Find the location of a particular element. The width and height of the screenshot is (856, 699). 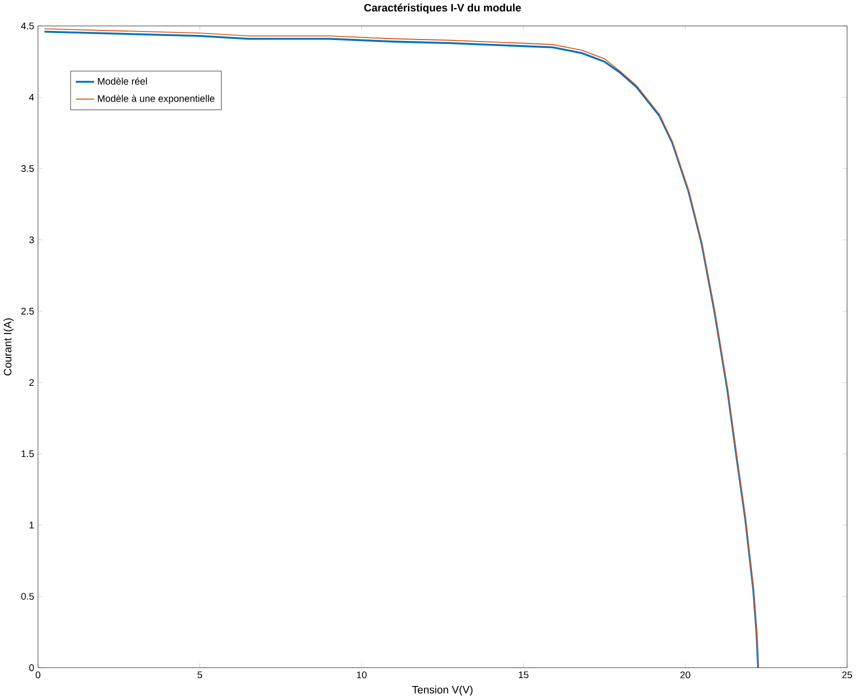

x-axis-title: Tension V(V) is located at coordinates (442, 691).